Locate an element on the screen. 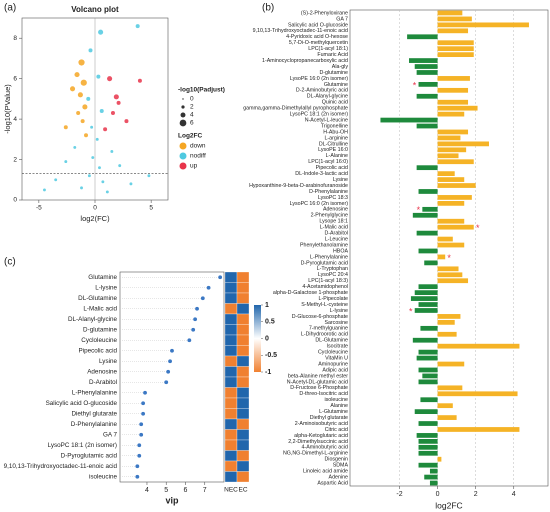 The image size is (550, 512). x-axis-label: log2FC is located at coordinates (448, 505).